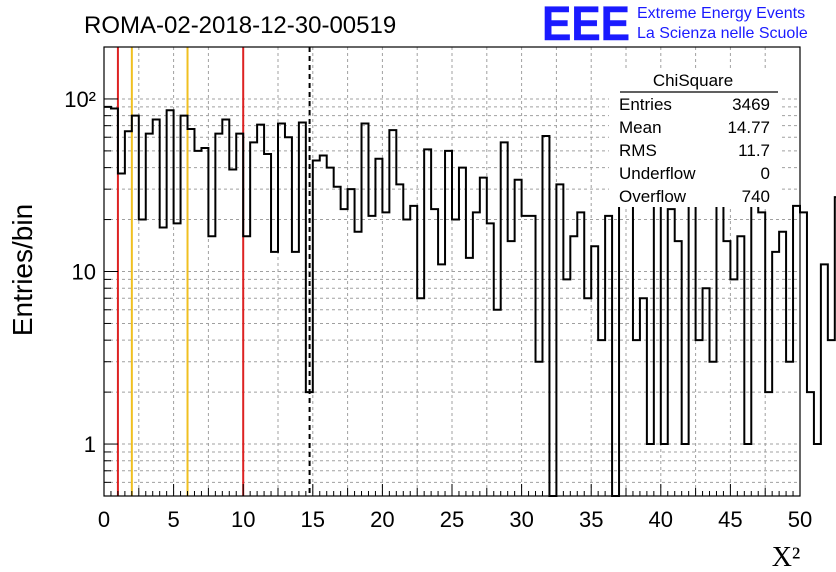  Describe the element at coordinates (452, 519) in the screenshot. I see `x-tick-label: 25` at that location.